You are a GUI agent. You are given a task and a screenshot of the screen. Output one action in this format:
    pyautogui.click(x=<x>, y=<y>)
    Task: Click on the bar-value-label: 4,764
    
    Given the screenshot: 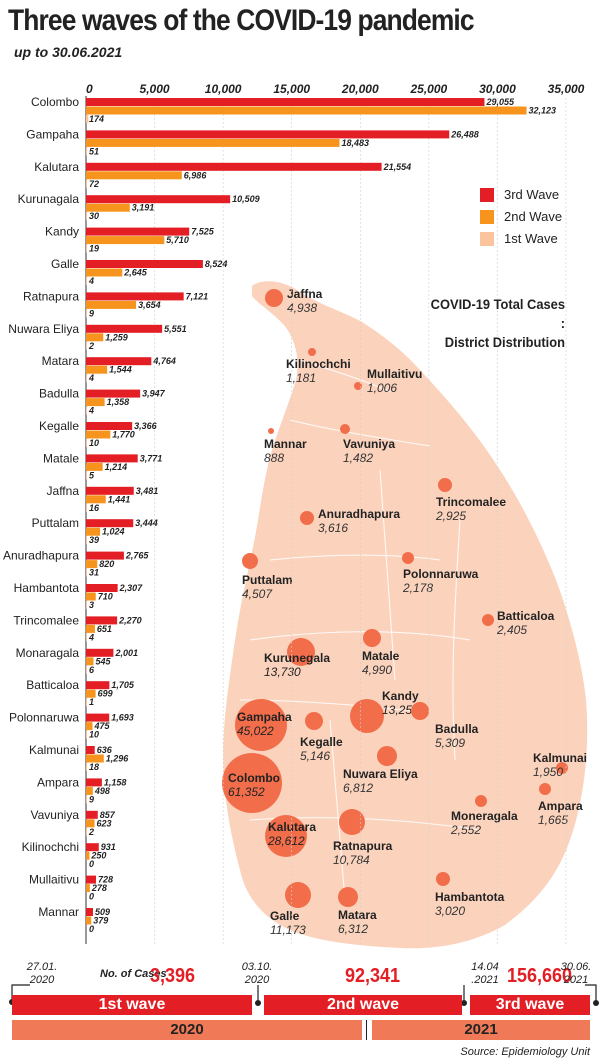 What is the action you would take?
    pyautogui.click(x=164, y=361)
    